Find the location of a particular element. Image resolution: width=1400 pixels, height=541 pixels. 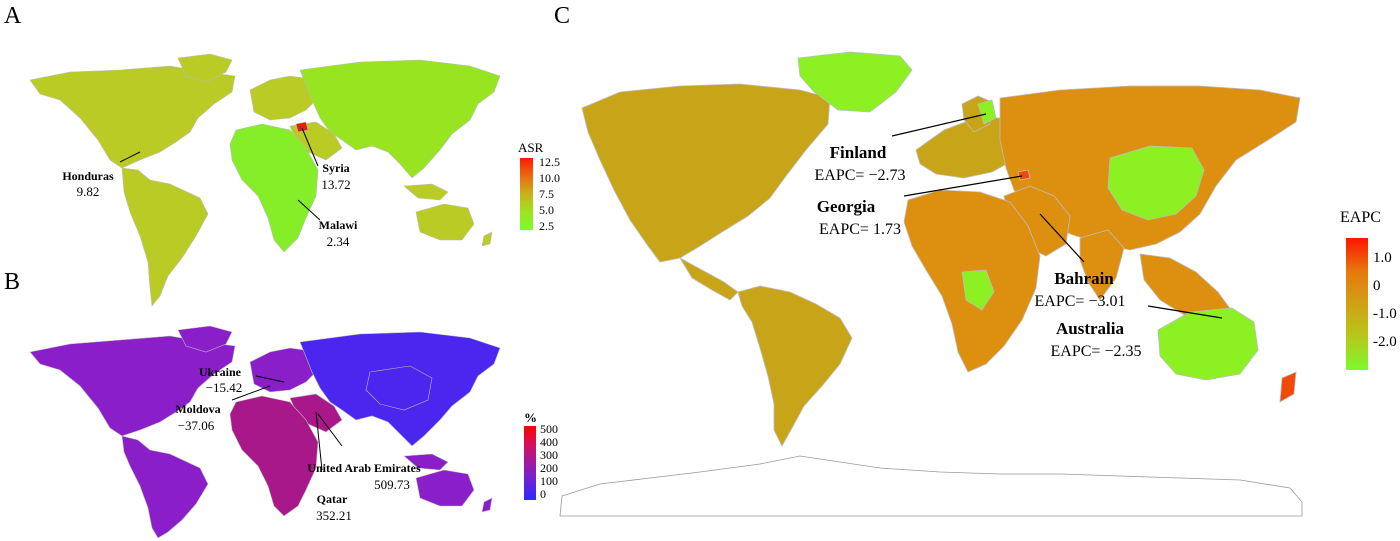

callout-name-australia: Australia is located at coordinates (1090, 328).